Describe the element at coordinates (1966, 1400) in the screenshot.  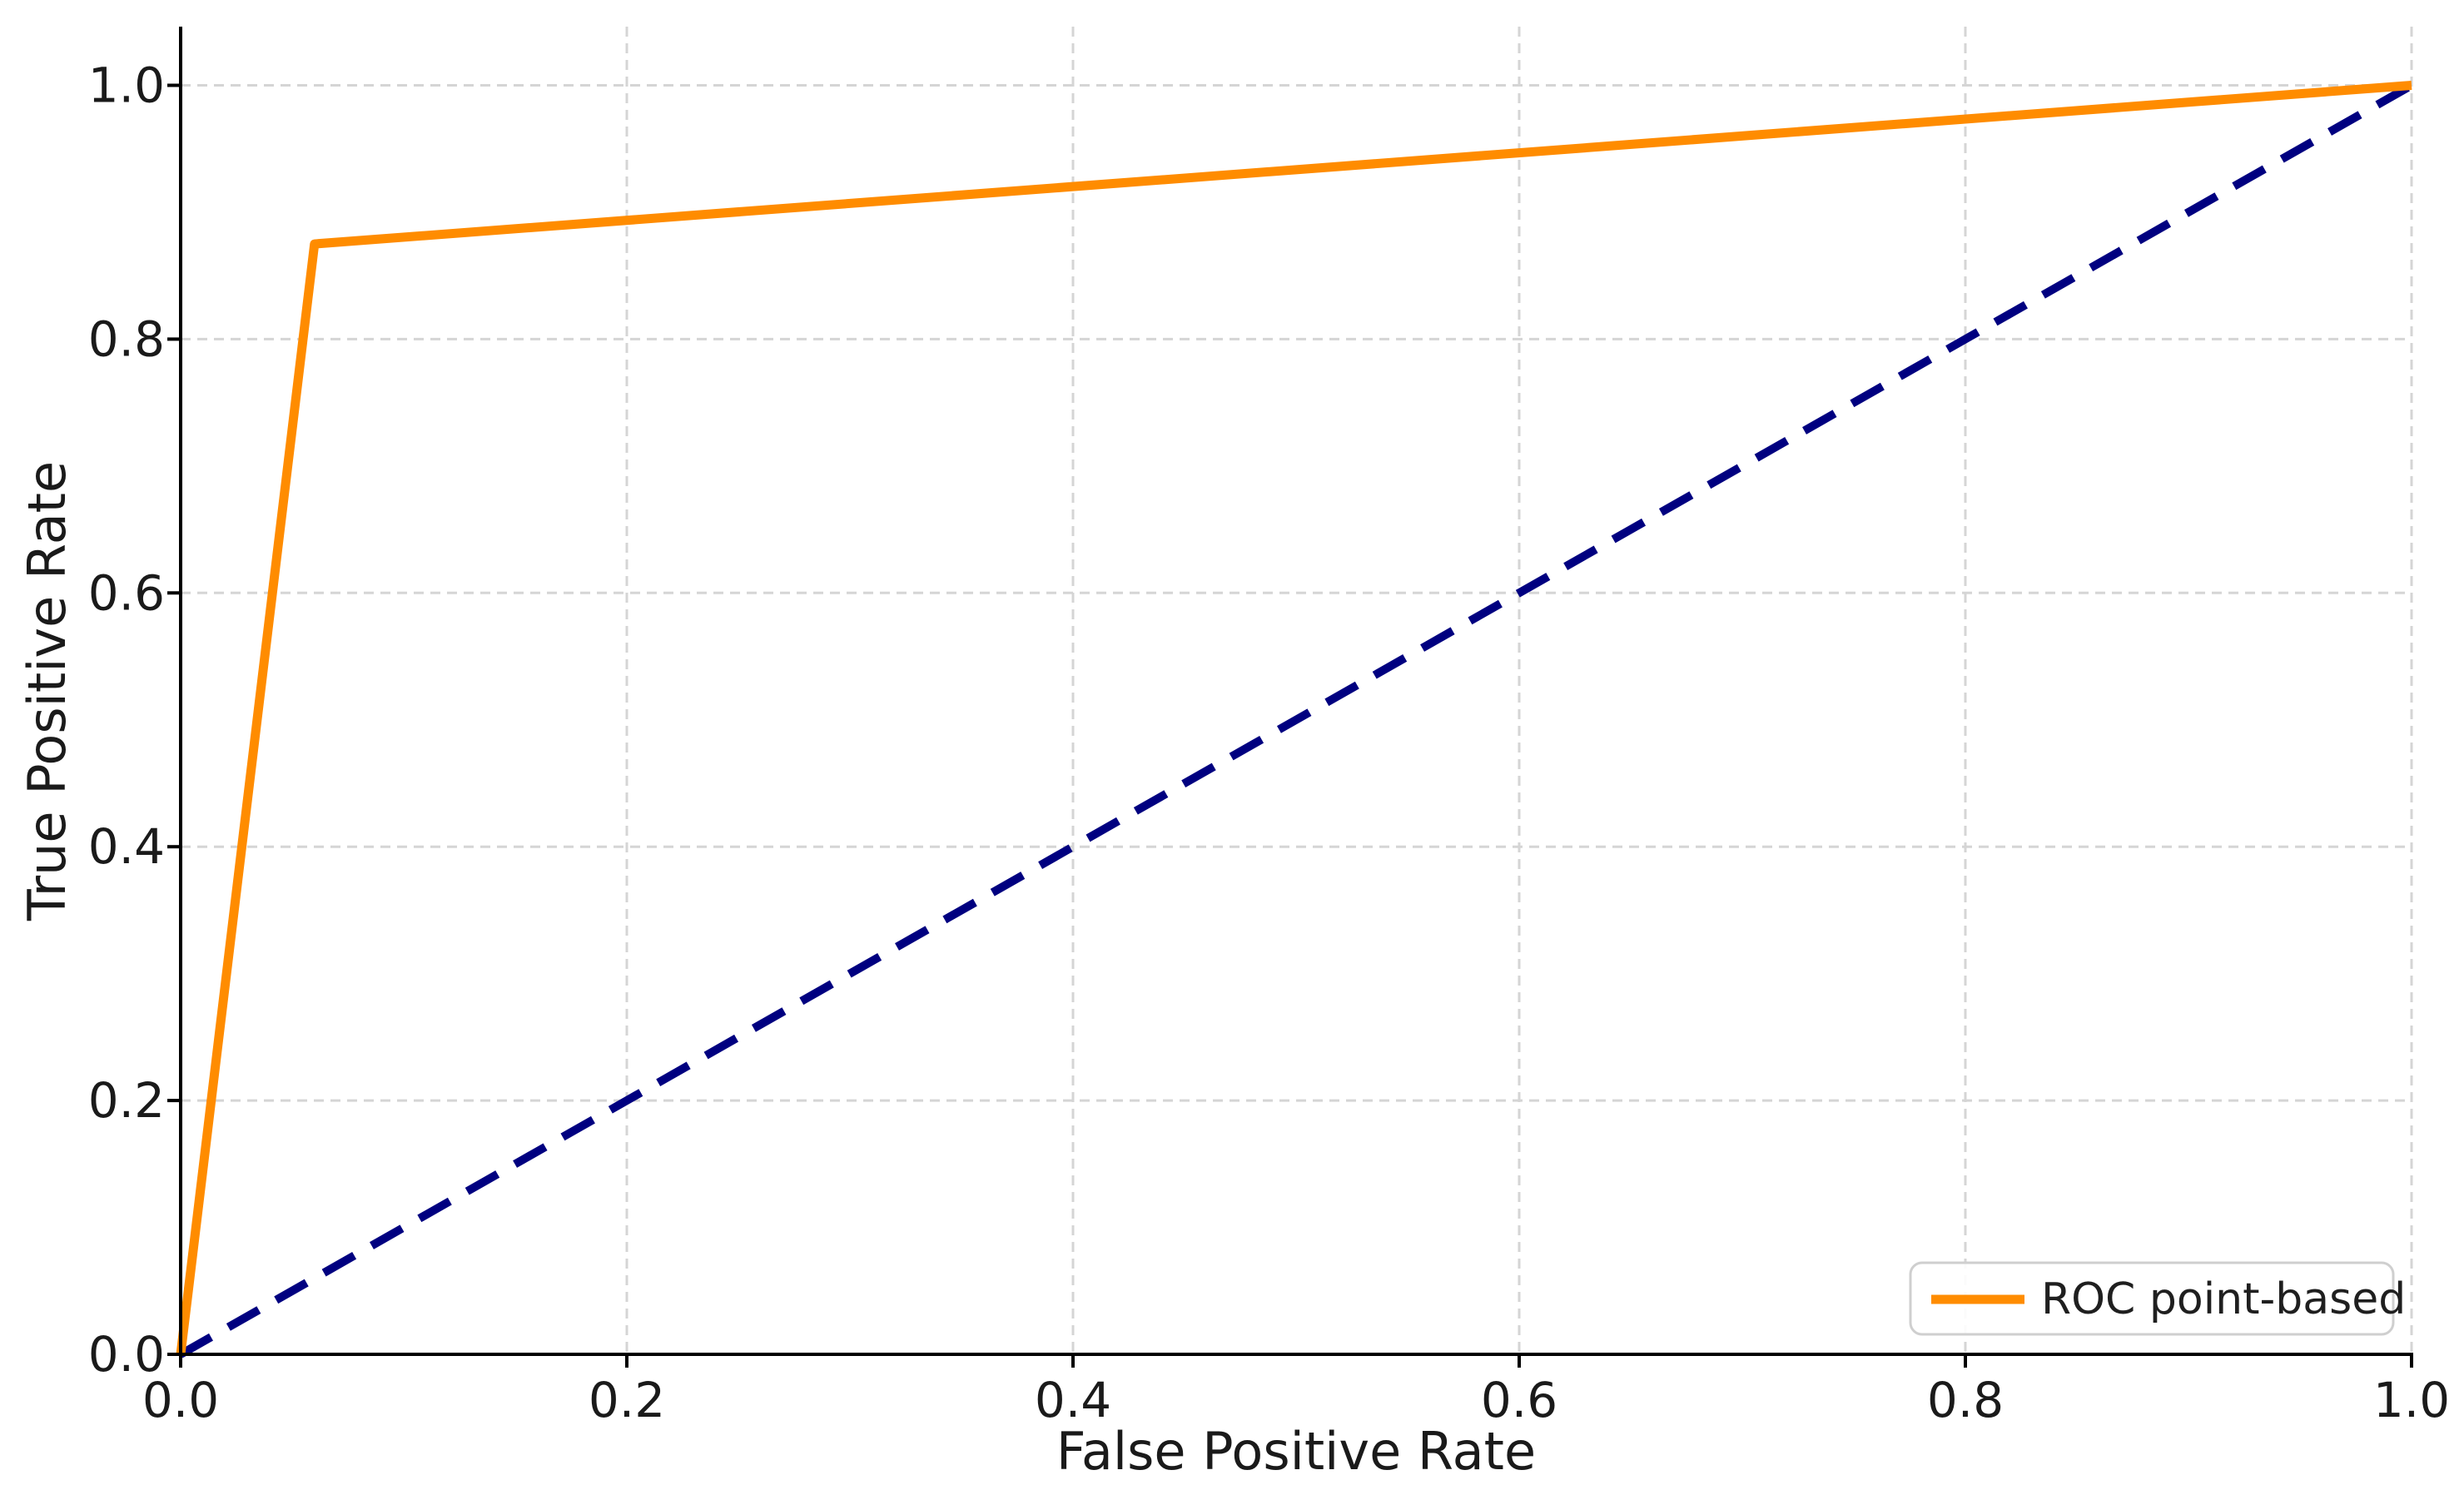
I see `x-tick-label: 0.8` at that location.